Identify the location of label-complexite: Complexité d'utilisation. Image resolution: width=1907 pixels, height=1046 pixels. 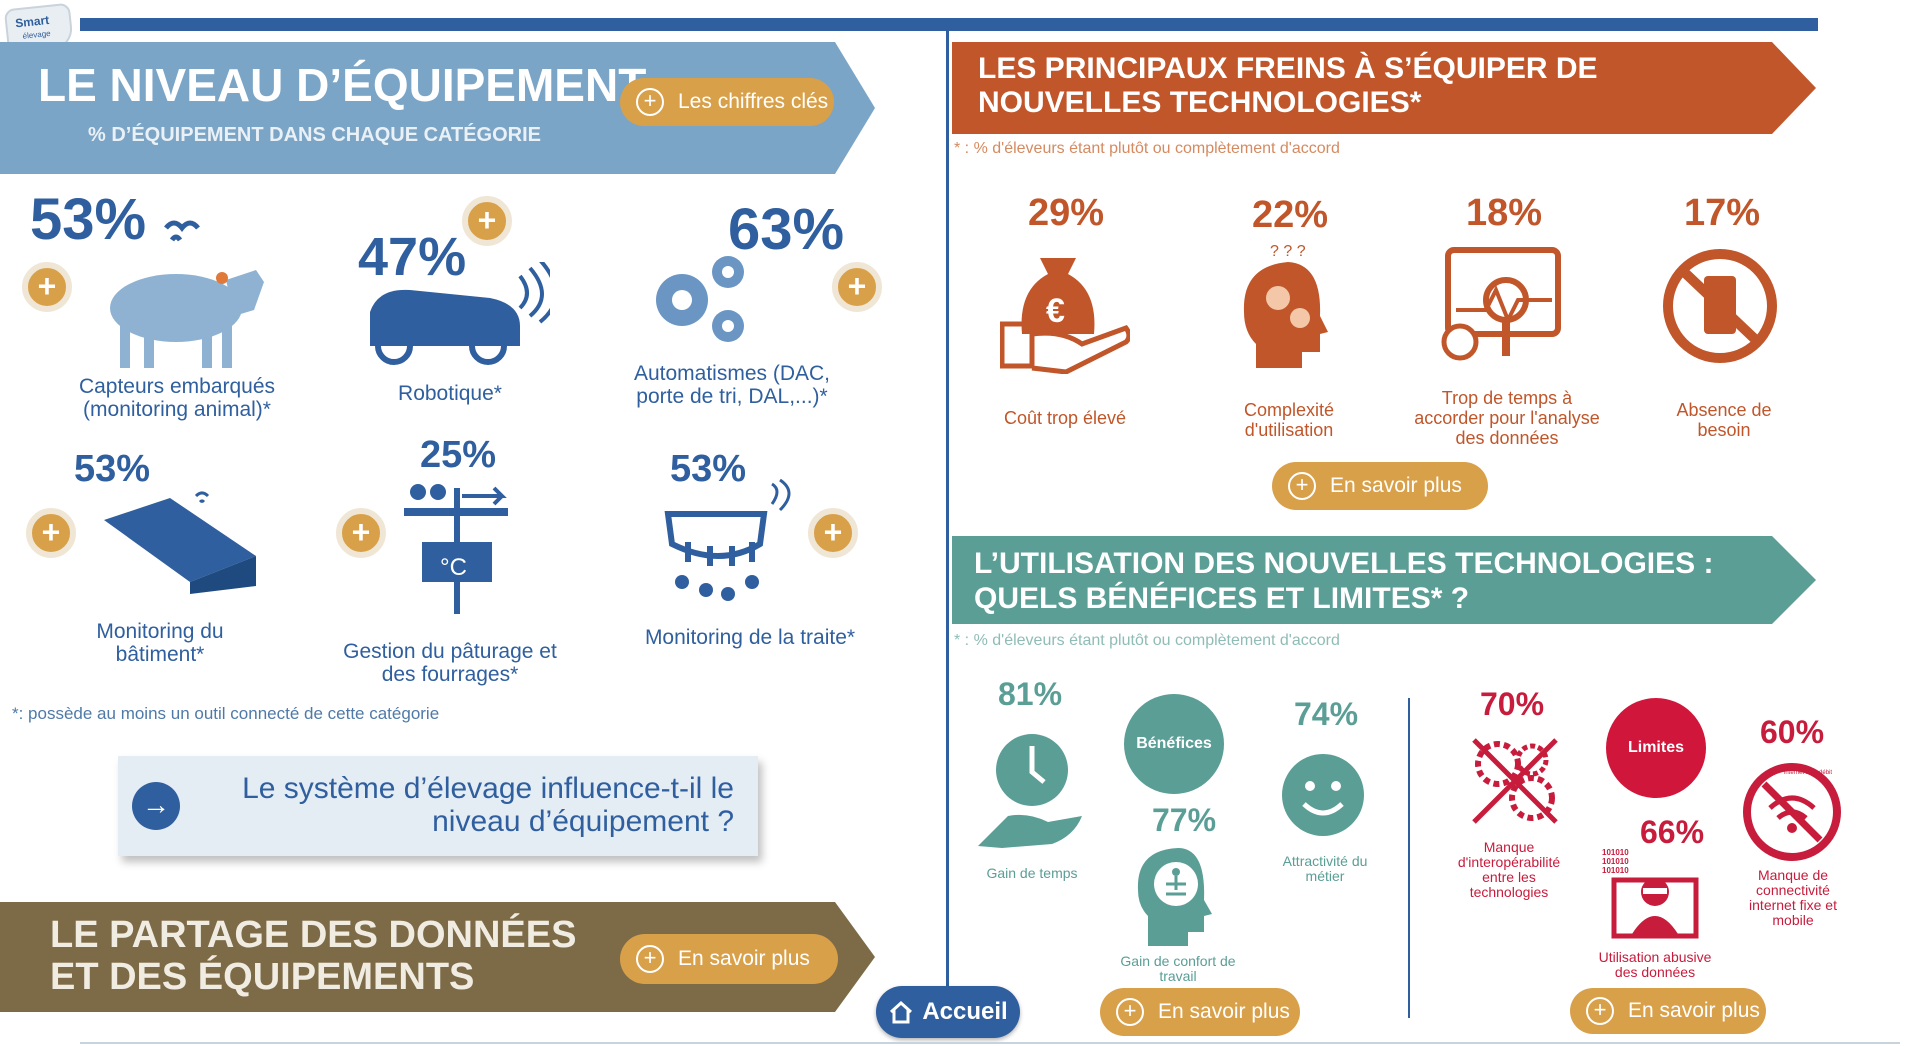
(1289, 420).